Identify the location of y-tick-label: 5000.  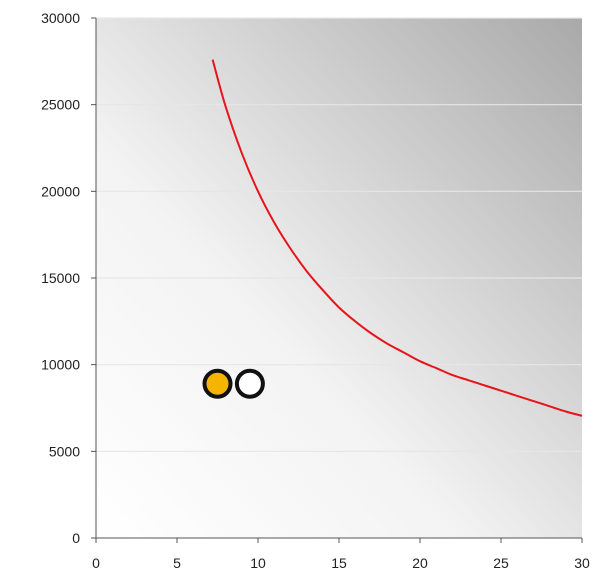
(64, 451).